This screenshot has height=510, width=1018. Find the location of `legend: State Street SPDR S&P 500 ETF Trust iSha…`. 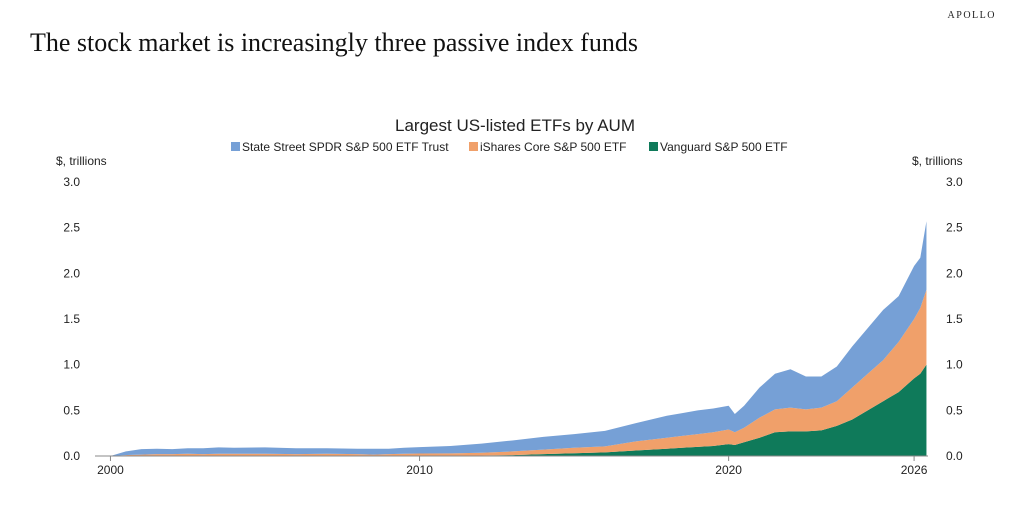

legend: State Street SPDR S&P 500 ETF Trust iSha… is located at coordinates (509, 147).